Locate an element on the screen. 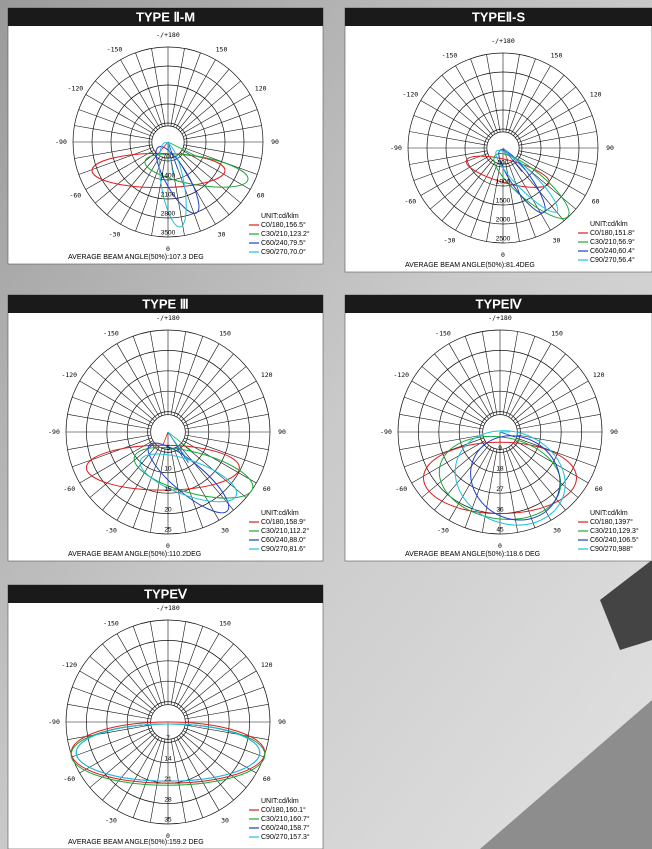 The width and height of the screenshot is (652, 849). average: AVERAGE BEAM ANGLE(50%):118.6 DEG is located at coordinates (472, 554).